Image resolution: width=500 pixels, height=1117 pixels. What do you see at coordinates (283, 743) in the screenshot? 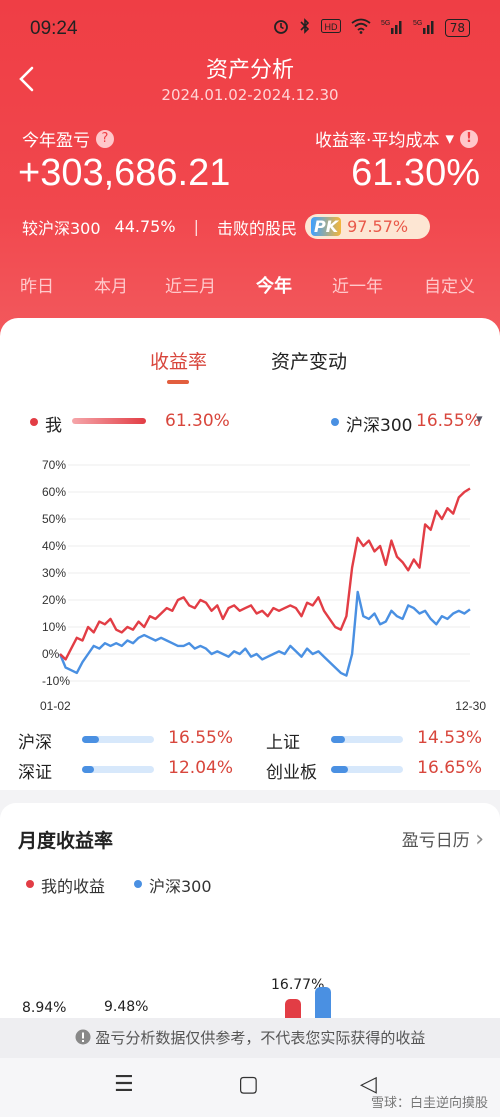
I see `index-name: 上证` at bounding box center [283, 743].